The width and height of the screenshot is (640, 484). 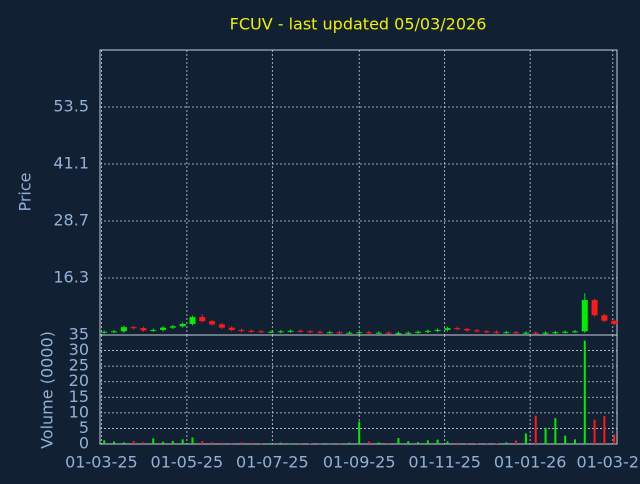 What do you see at coordinates (101, 462) in the screenshot?
I see `x-tick-label: 01-03-25` at bounding box center [101, 462].